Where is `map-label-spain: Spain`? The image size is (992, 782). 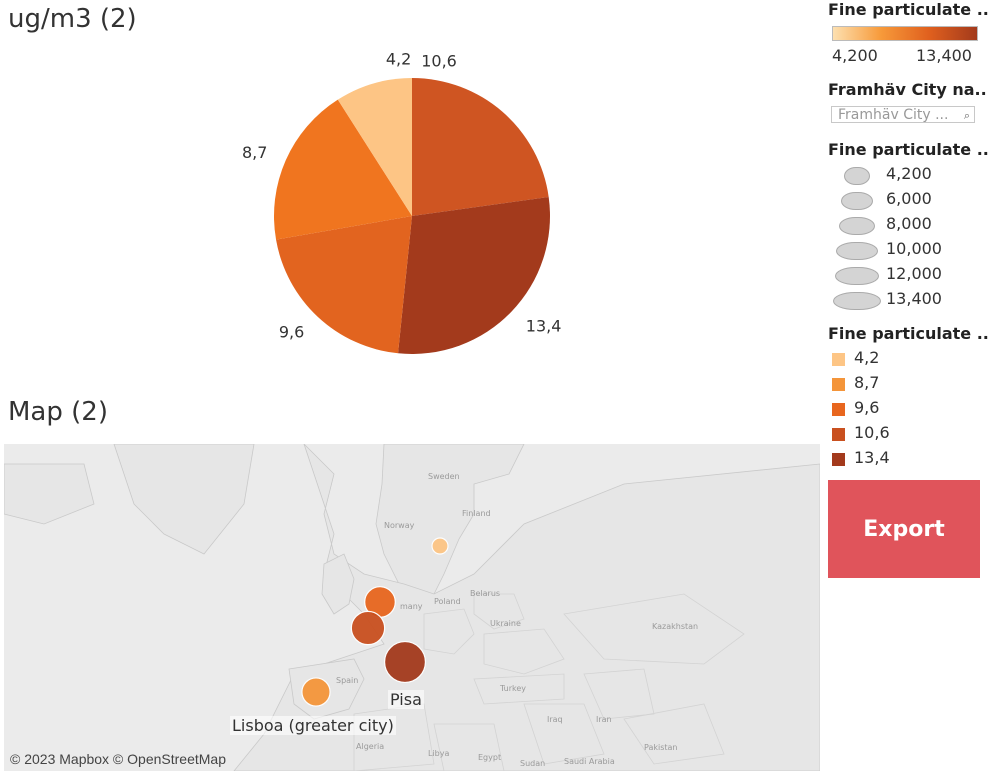 map-label-spain: Spain is located at coordinates (347, 680).